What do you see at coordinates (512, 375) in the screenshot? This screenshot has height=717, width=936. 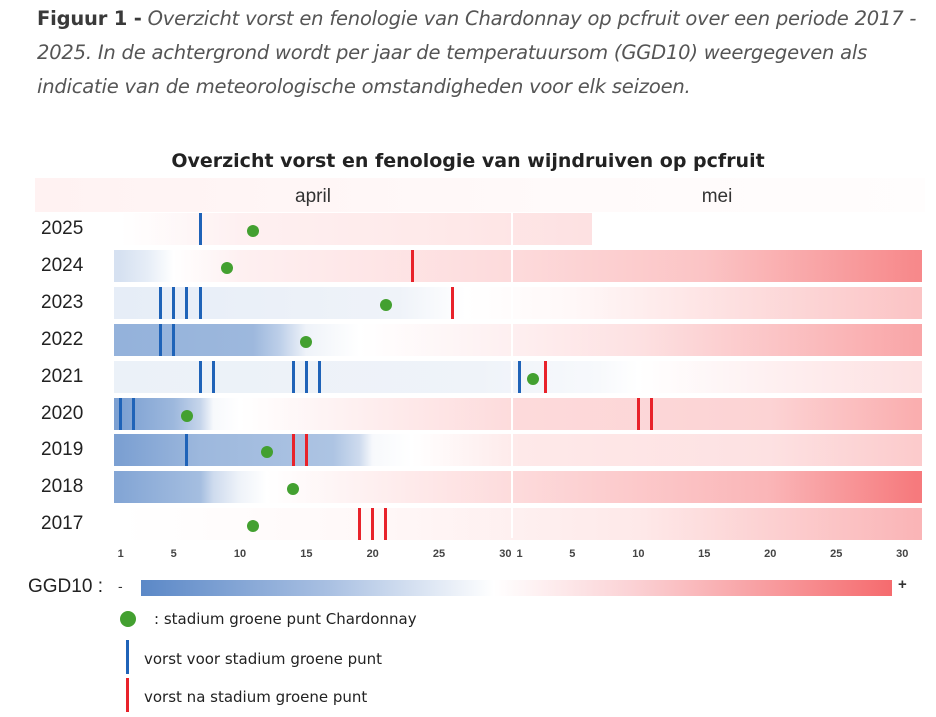 I see `month-divider` at bounding box center [512, 375].